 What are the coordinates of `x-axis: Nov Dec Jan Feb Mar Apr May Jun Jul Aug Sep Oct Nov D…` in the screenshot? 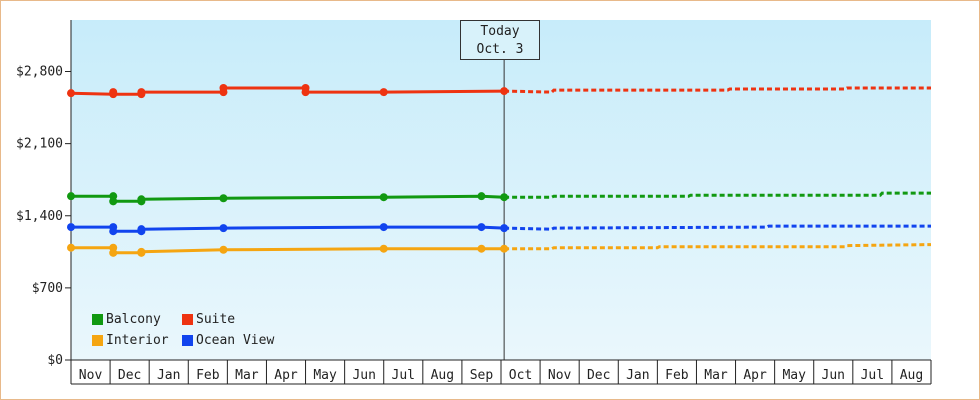 It's located at (501, 372).